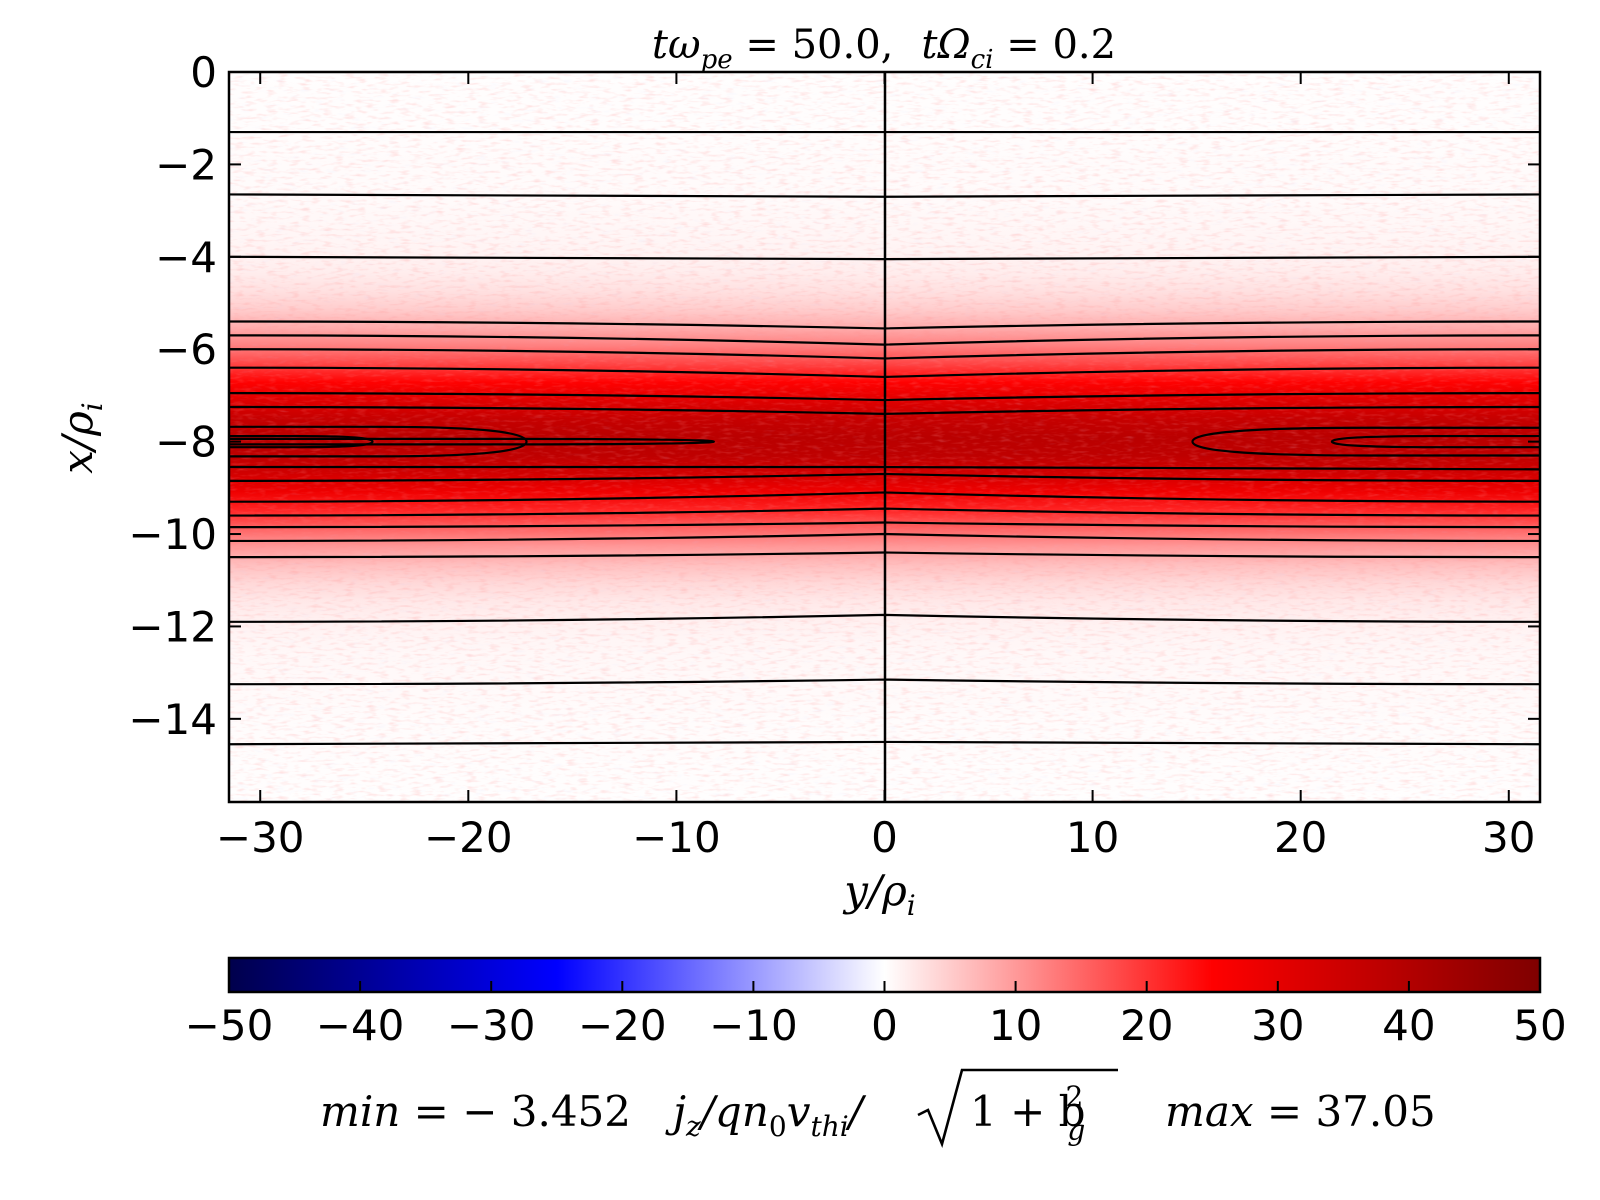 Image resolution: width=1600 pixels, height=1200 pixels. What do you see at coordinates (186, 442) in the screenshot?
I see `y-tick-label: −8` at bounding box center [186, 442].